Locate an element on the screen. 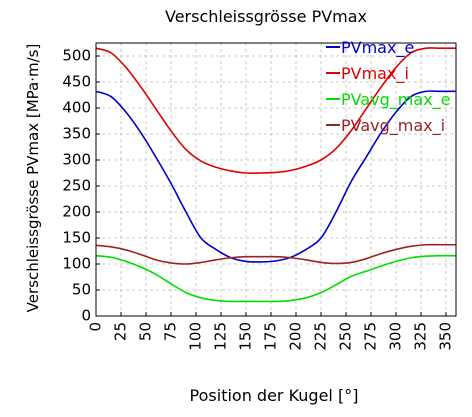 This screenshot has width=472, height=417. y-tick-label: 300 is located at coordinates (76, 160).